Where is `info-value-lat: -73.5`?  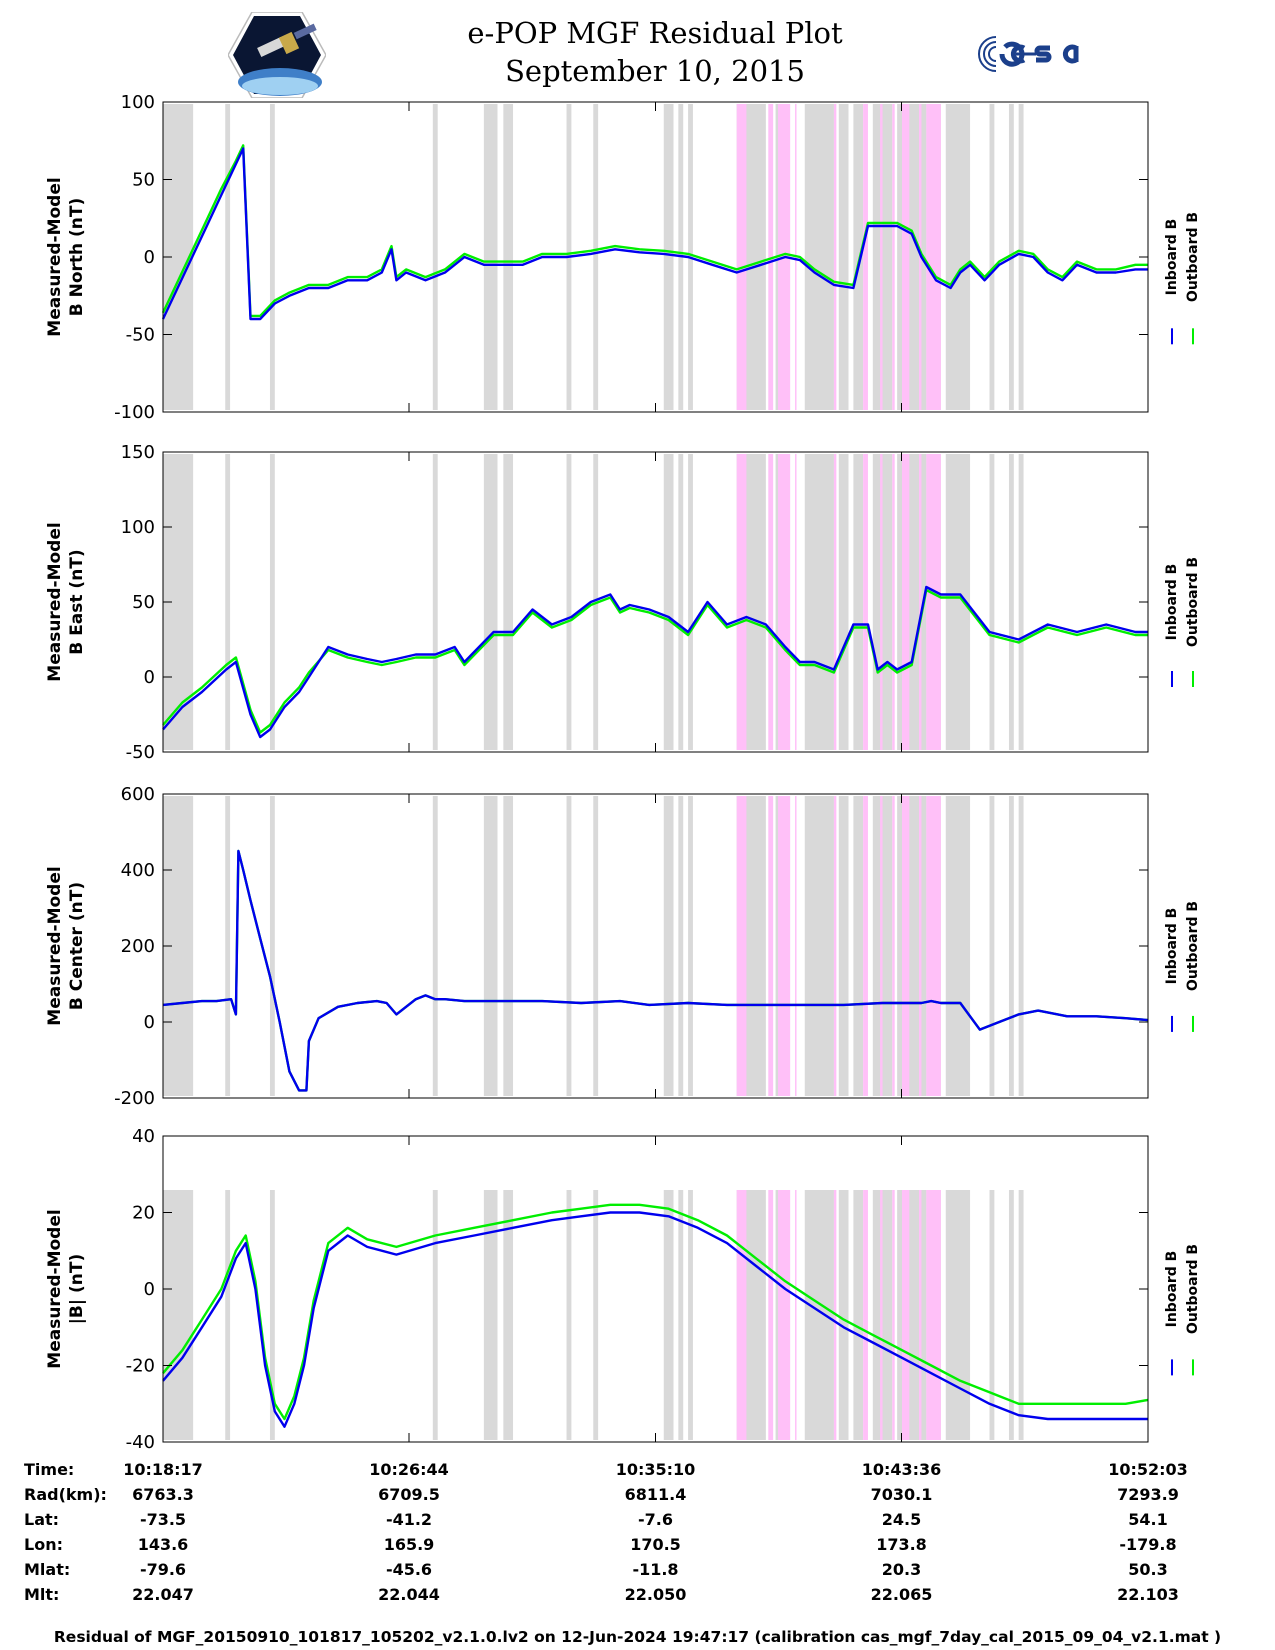
info-value-lat: -73.5 is located at coordinates (163, 1519).